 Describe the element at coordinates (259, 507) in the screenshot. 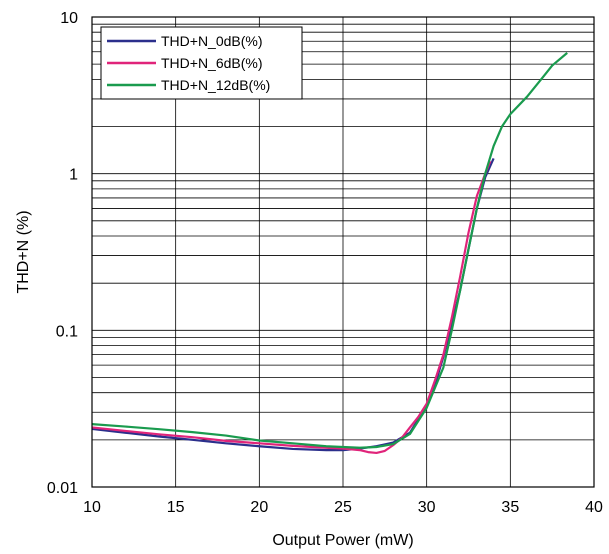

I see `x-tick-label: 20` at that location.